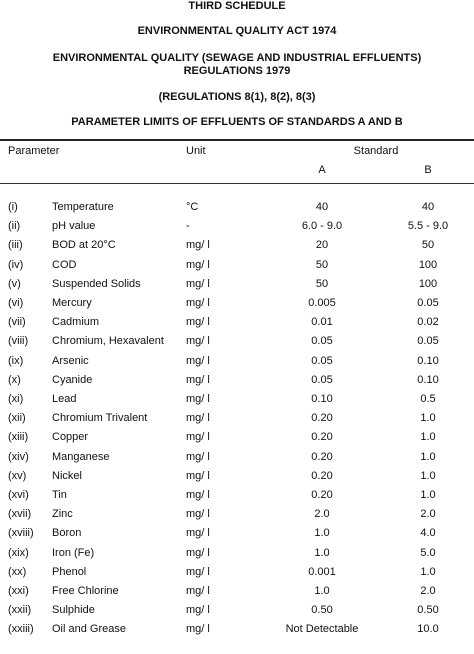  I want to click on header-standard-b: B, so click(428, 170).